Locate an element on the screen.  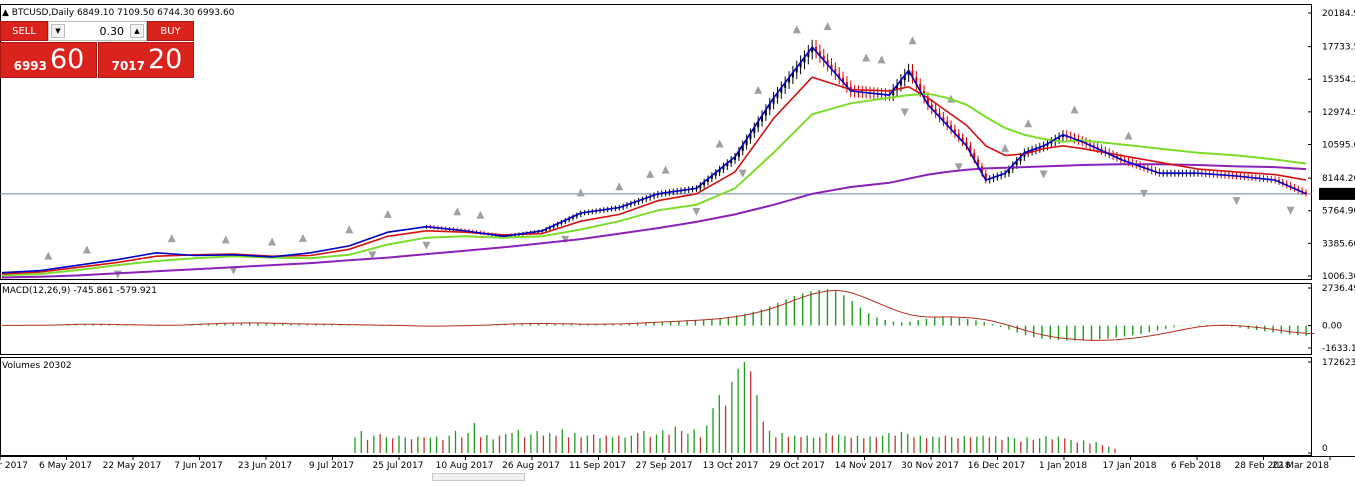
dropdown-arrow-icon: ▲ is located at coordinates (5, 13).